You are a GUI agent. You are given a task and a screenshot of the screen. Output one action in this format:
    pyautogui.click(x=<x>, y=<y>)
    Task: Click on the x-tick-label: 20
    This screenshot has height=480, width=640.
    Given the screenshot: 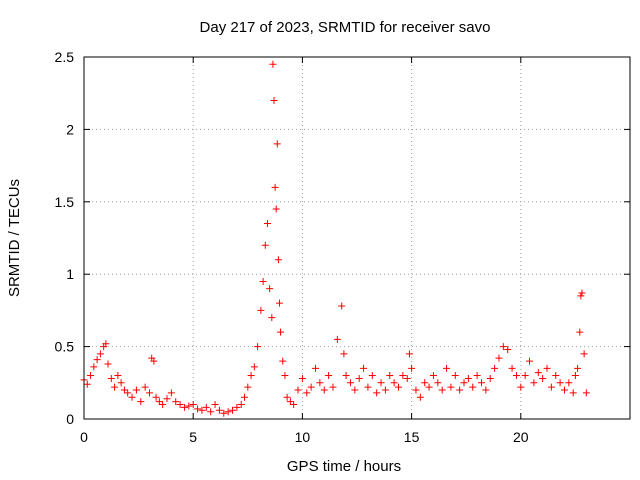 What is the action you would take?
    pyautogui.click(x=521, y=437)
    